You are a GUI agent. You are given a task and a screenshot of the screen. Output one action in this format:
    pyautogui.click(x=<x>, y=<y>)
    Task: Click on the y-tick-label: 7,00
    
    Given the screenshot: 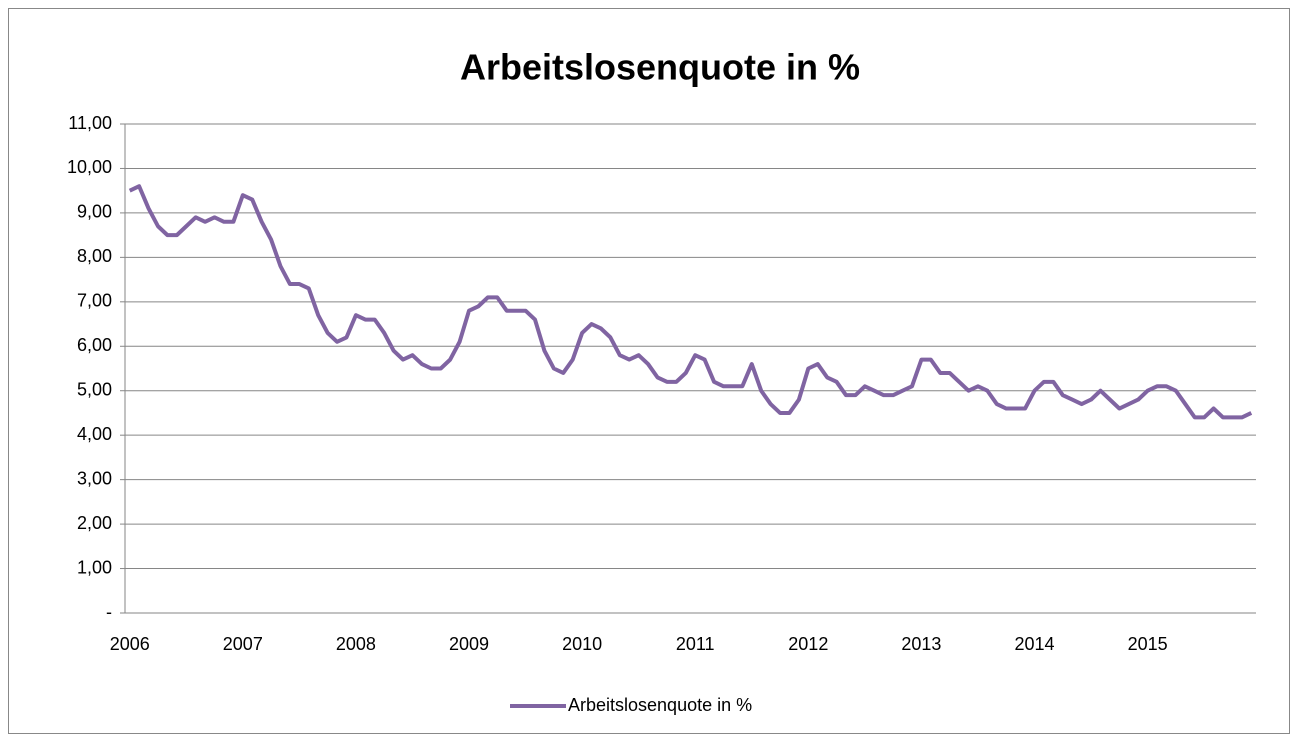 What is the action you would take?
    pyautogui.click(x=94, y=301)
    